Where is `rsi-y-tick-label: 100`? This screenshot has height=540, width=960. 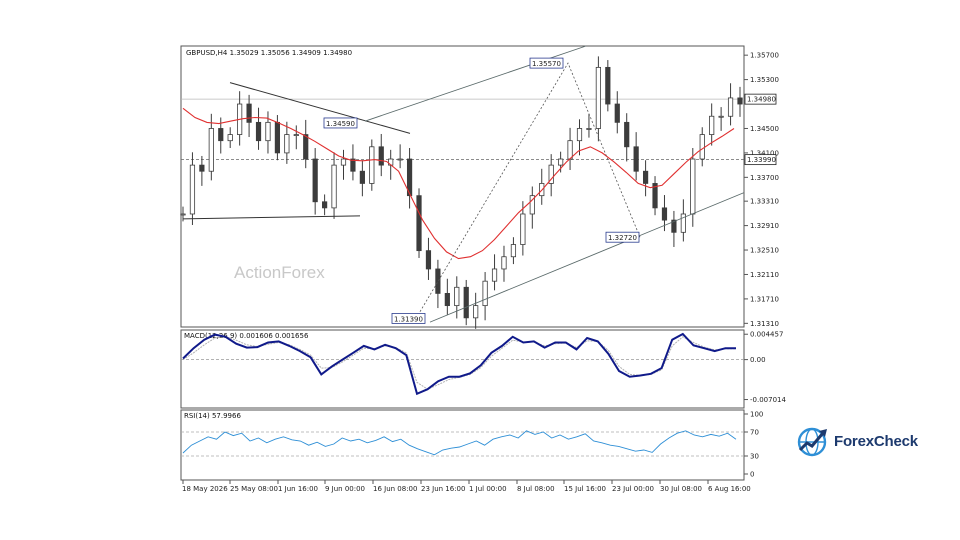
rsi-y-tick-label: 100 is located at coordinates (756, 415).